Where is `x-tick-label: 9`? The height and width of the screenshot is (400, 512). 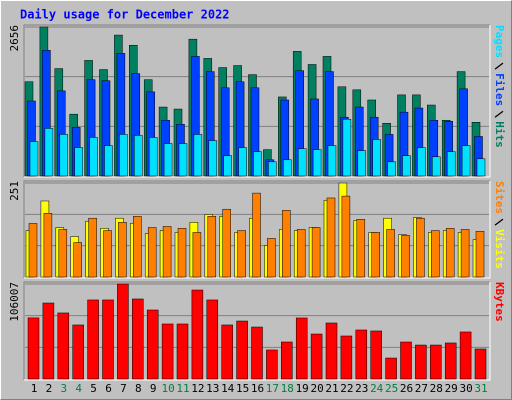 x-tick-label: 9 is located at coordinates (153, 388).